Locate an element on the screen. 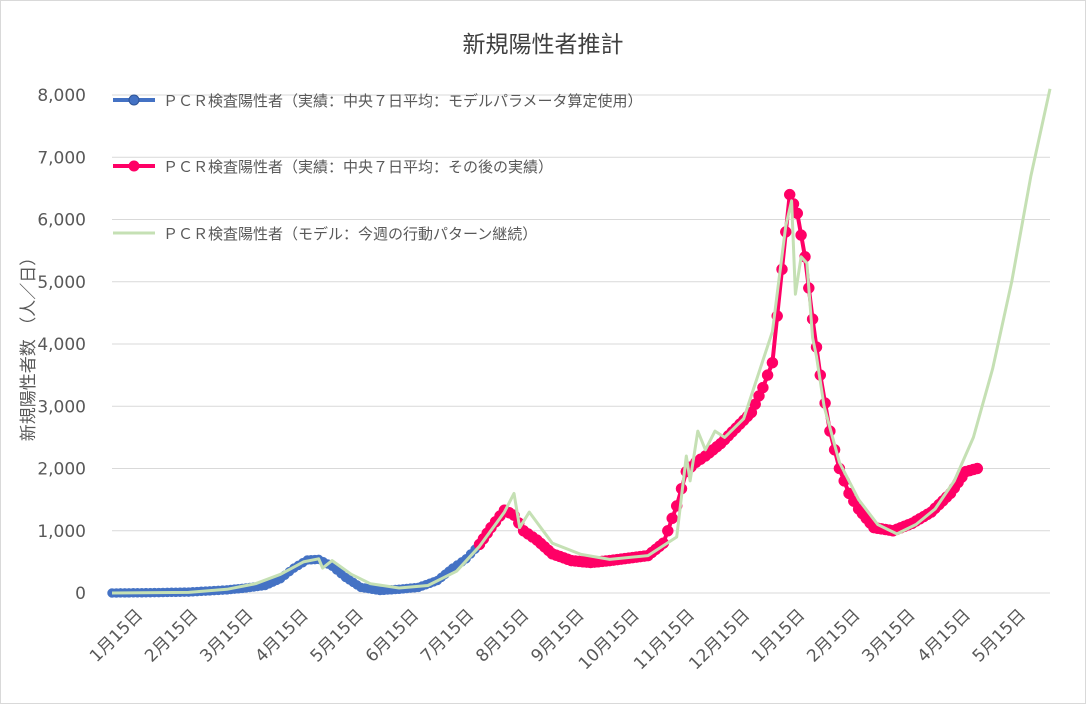  legend-label: ＰＣＲ検査陽性者（モデル：今週の行動パターン継続） is located at coordinates (350, 234).